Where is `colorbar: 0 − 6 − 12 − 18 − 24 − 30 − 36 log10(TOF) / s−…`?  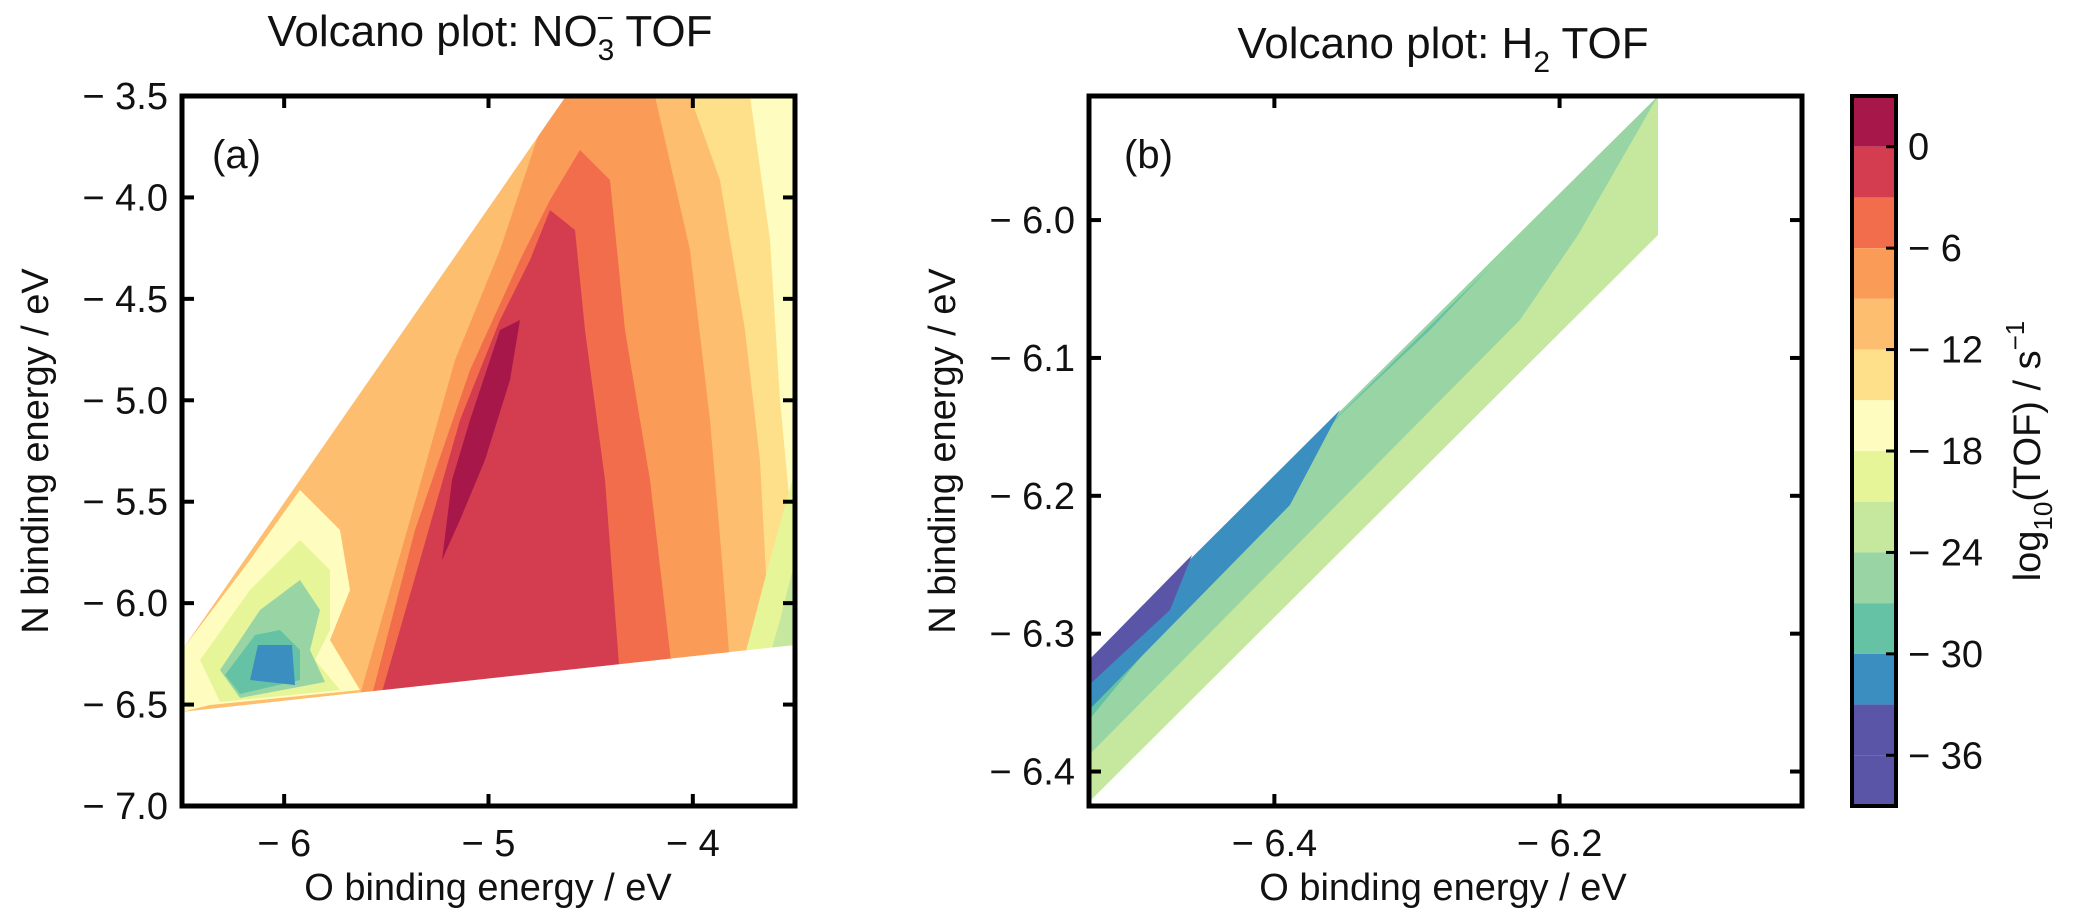 colorbar: 0 − 6 − 12 − 18 − 24 − 30 − 36 log10(TOF) / s−… is located at coordinates (1954, 451).